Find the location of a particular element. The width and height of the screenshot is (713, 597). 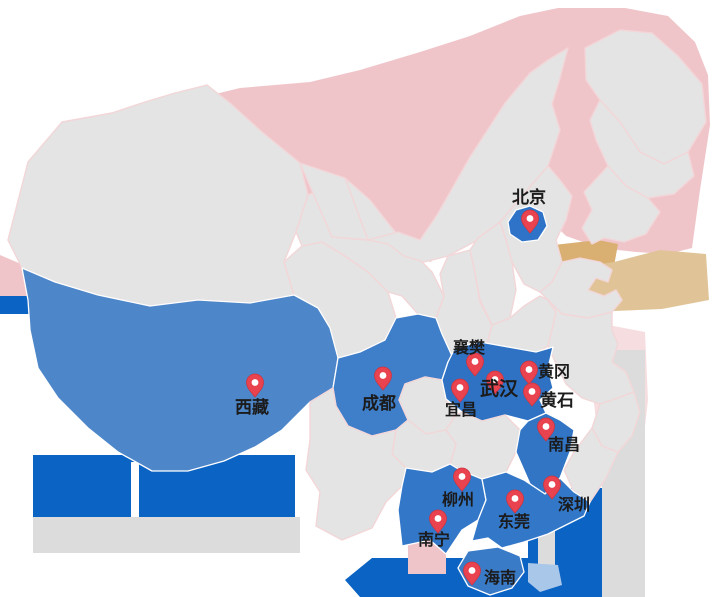

city-pin-nanchang is located at coordinates (546, 429).